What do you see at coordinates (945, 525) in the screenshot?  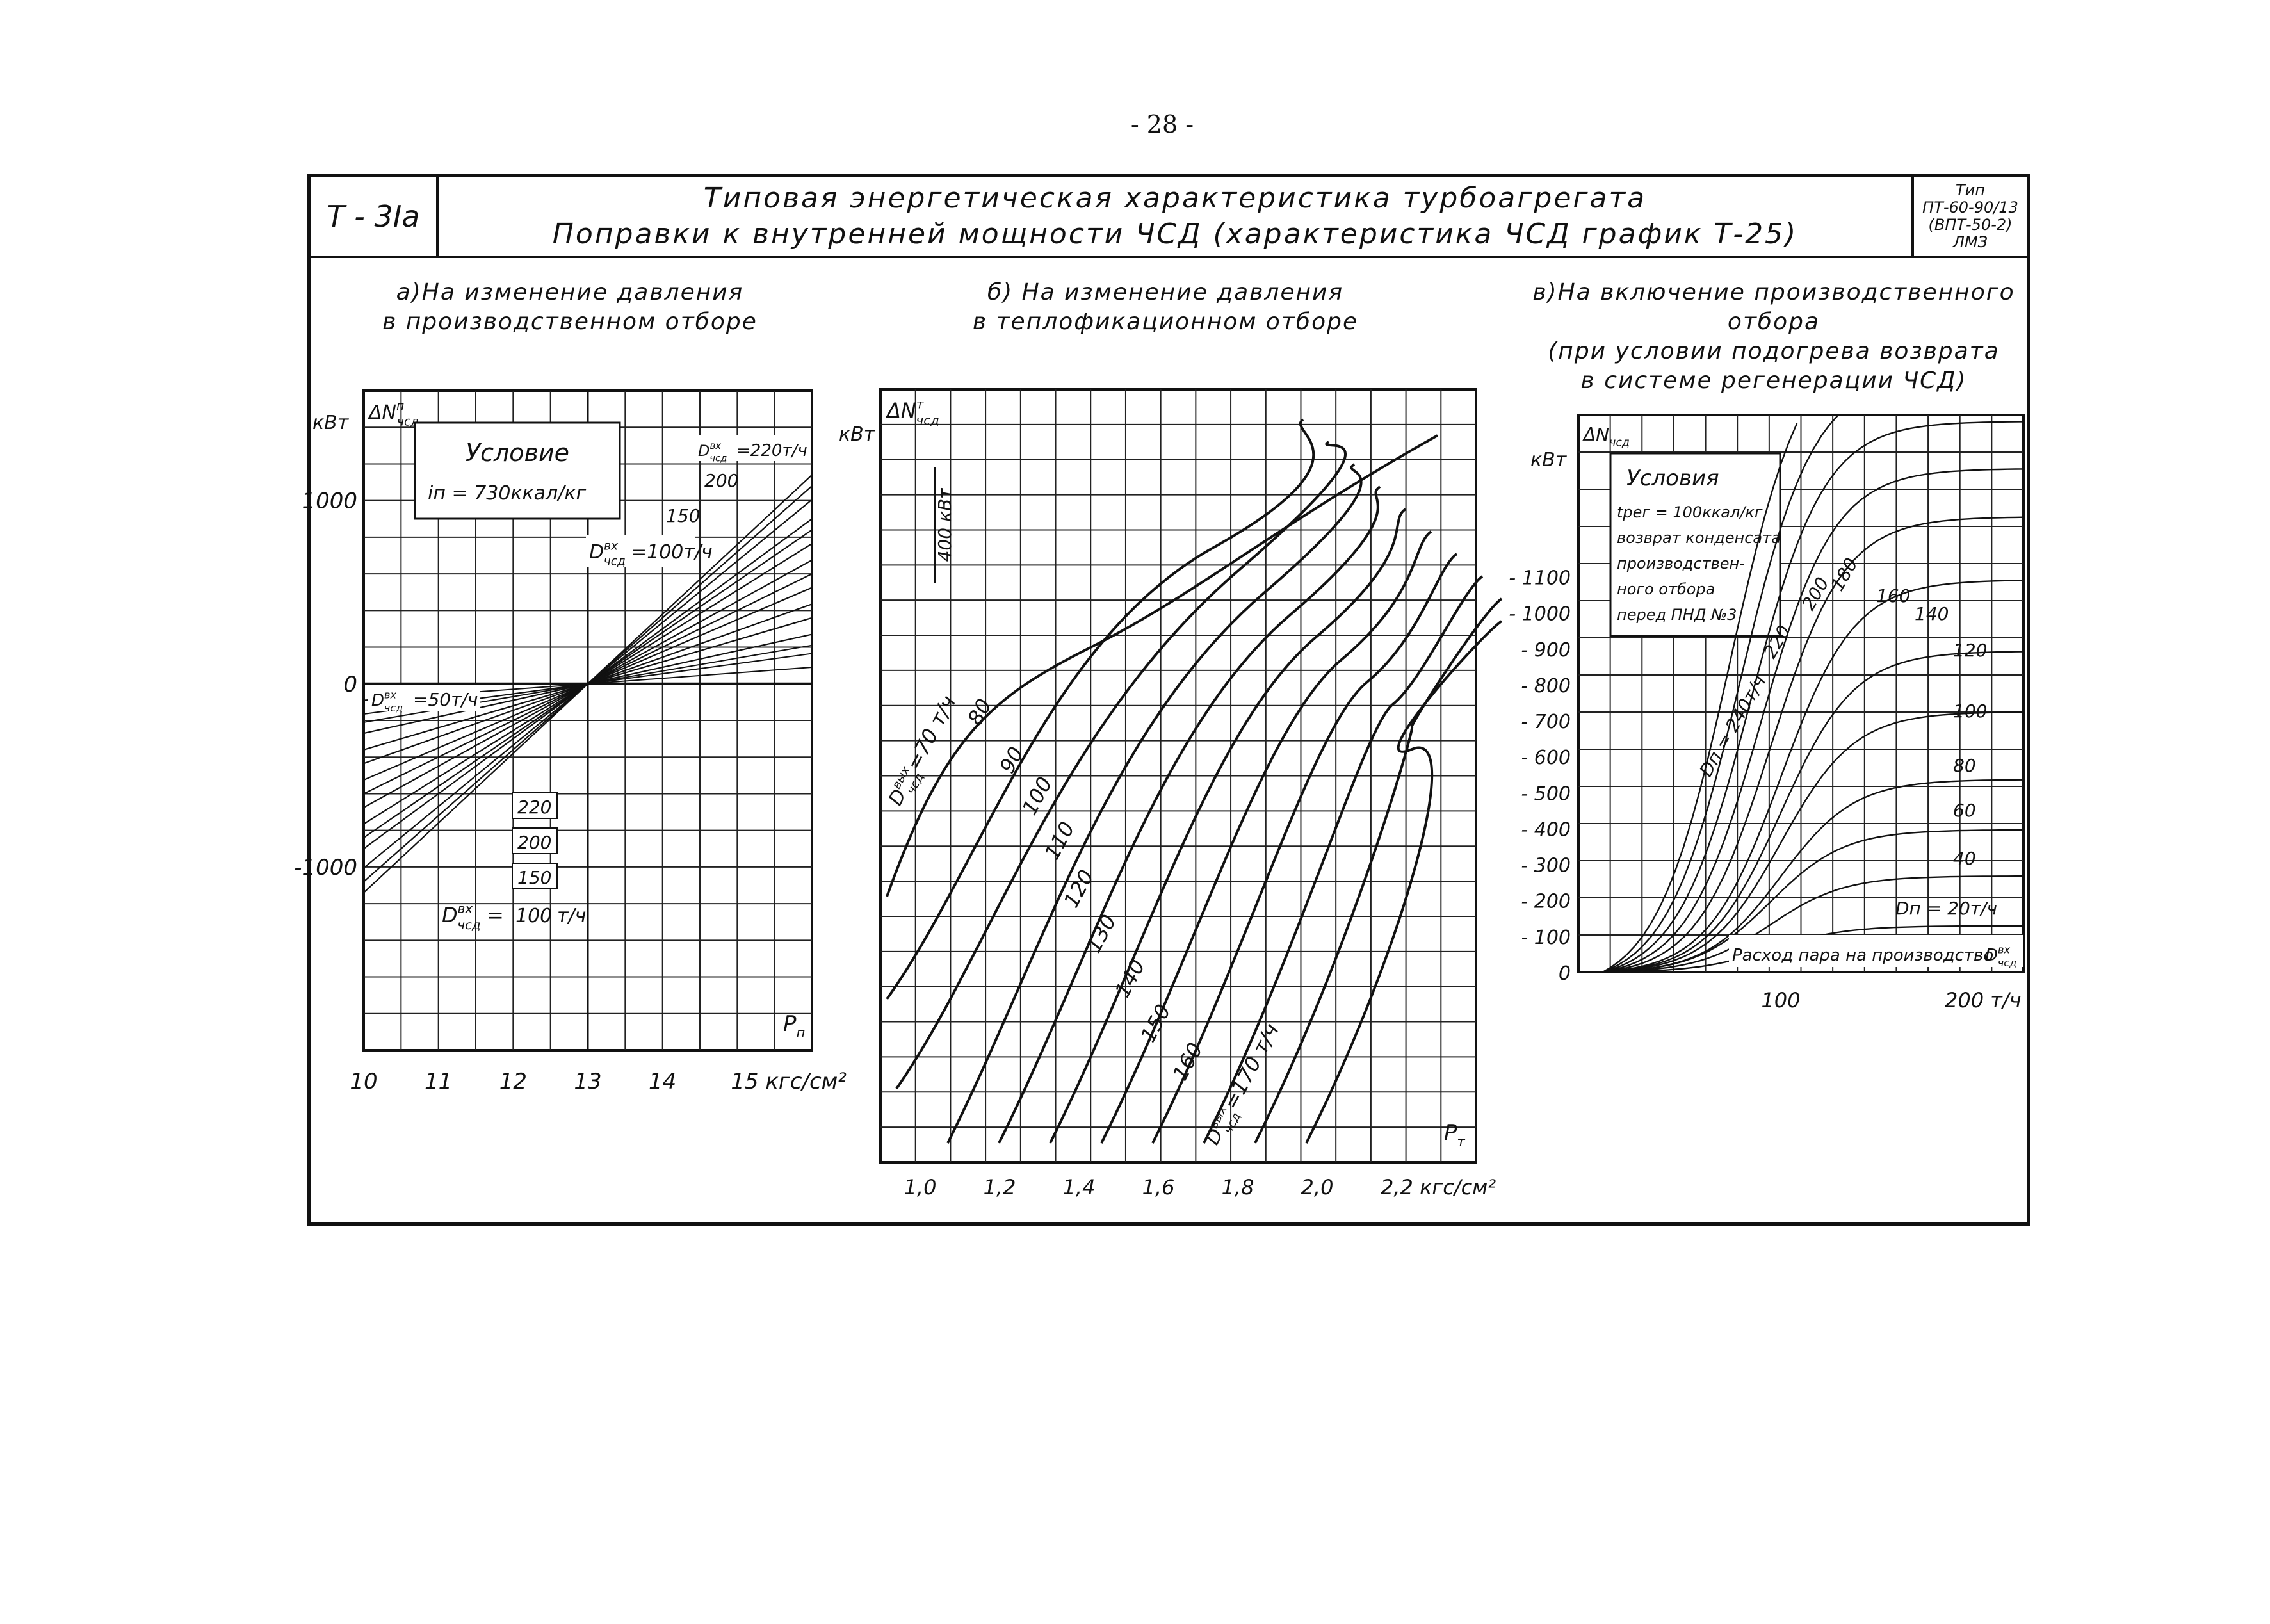 I see `chart-b-scale-label: 400 кВт` at bounding box center [945, 525].